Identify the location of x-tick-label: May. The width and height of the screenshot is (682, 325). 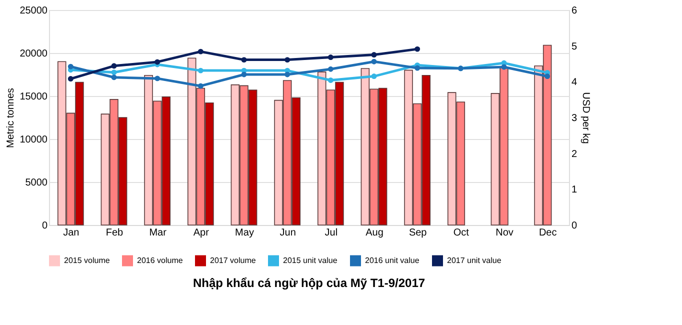
(244, 233).